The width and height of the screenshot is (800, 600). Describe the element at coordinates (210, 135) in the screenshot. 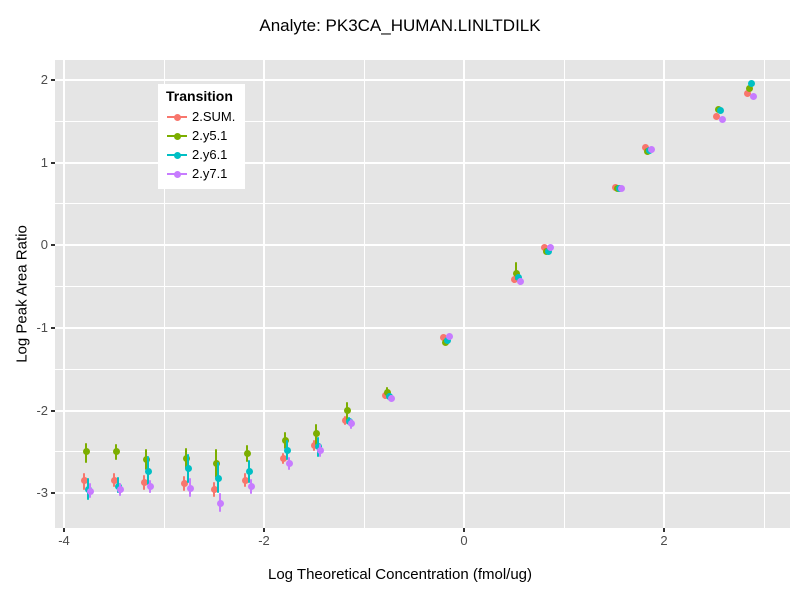

I see `legend-item-label: 2.y5.1` at that location.